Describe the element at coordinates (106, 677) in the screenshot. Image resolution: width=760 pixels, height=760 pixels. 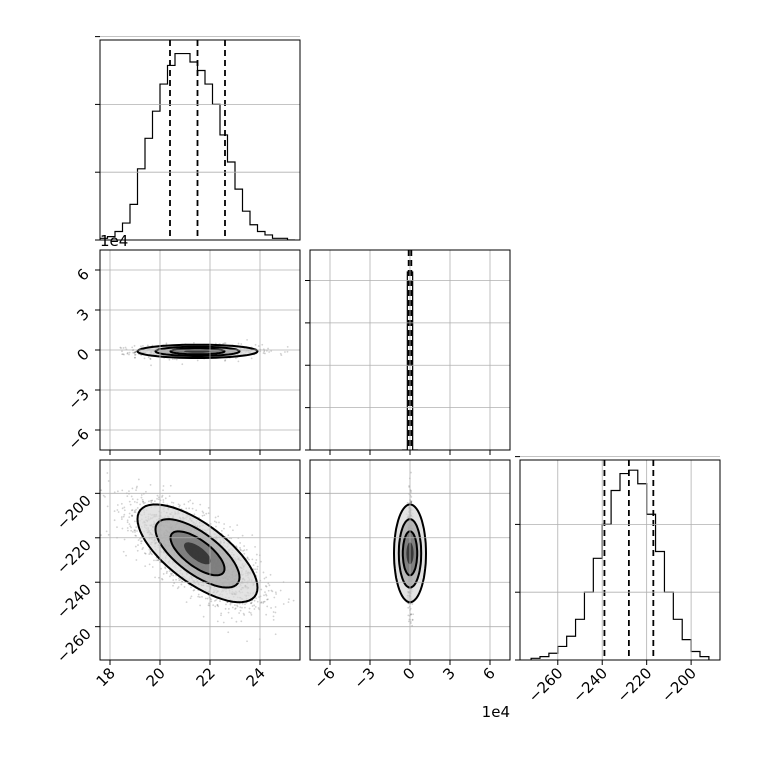
I see `xtick-label-p0: 18` at that location.